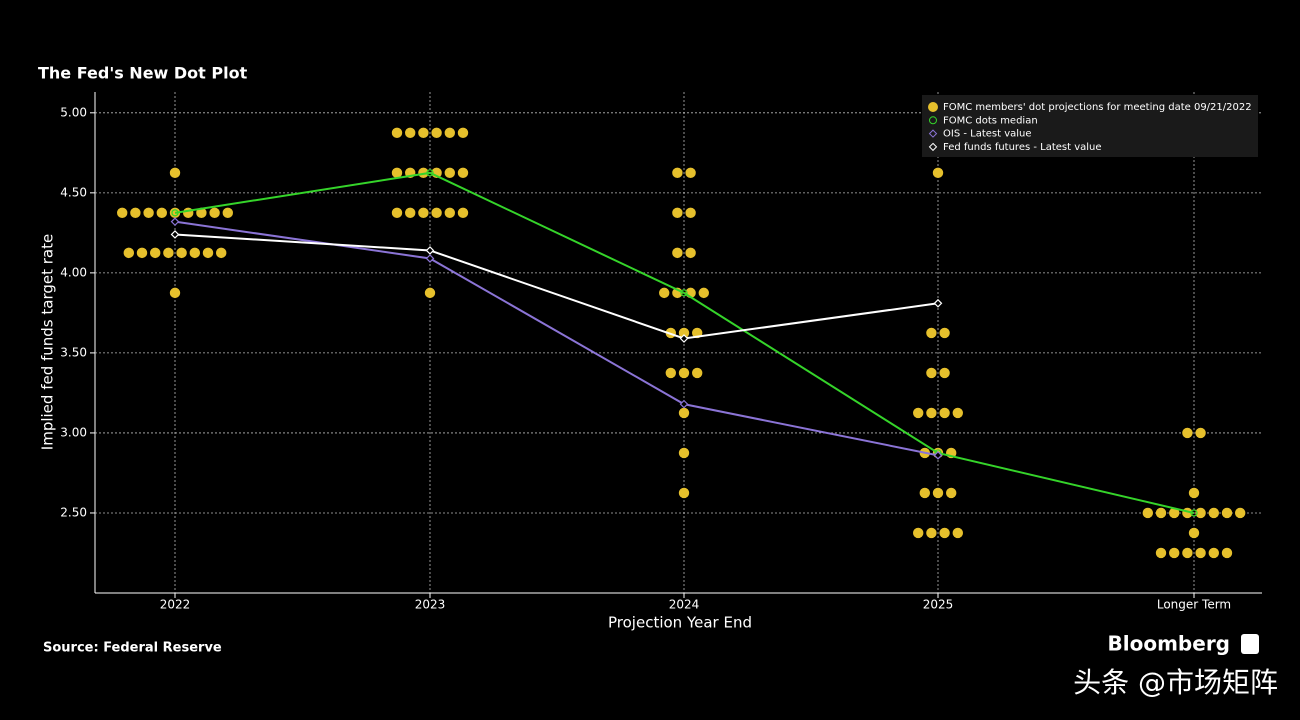 The image size is (1300, 720). What do you see at coordinates (175, 605) in the screenshot?
I see `x-tick-label: 2022` at bounding box center [175, 605].